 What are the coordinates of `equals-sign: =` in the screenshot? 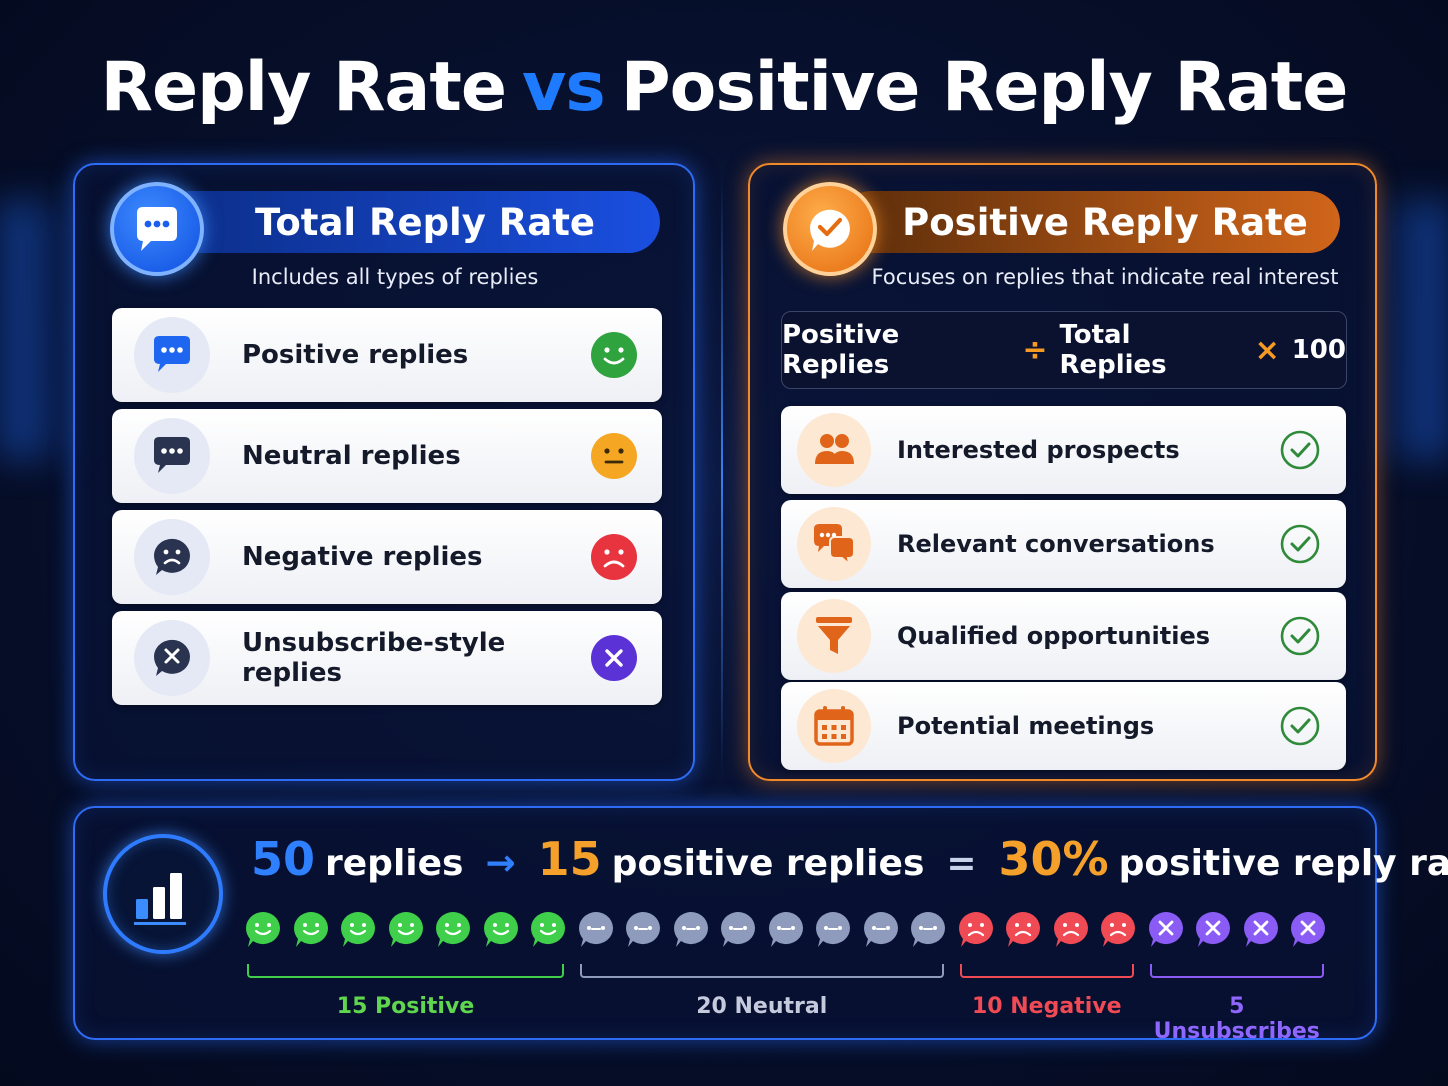 It's located at (961, 863).